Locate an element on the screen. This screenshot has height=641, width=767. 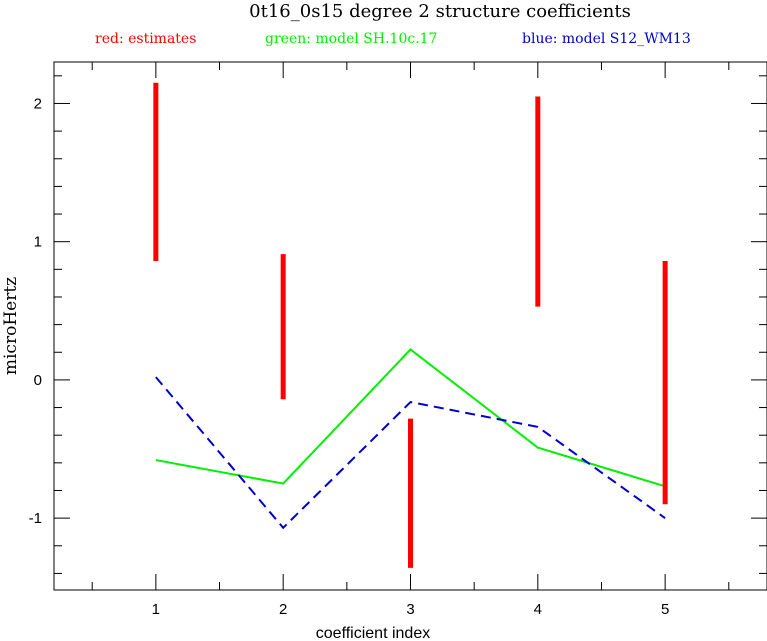
y-tick-label: 1 is located at coordinates (38, 242).